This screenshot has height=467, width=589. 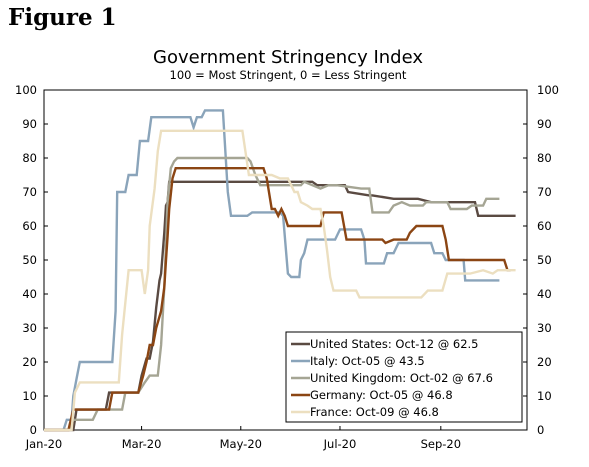 I want to click on y-tick-label-left: 90, so click(x=29, y=124).